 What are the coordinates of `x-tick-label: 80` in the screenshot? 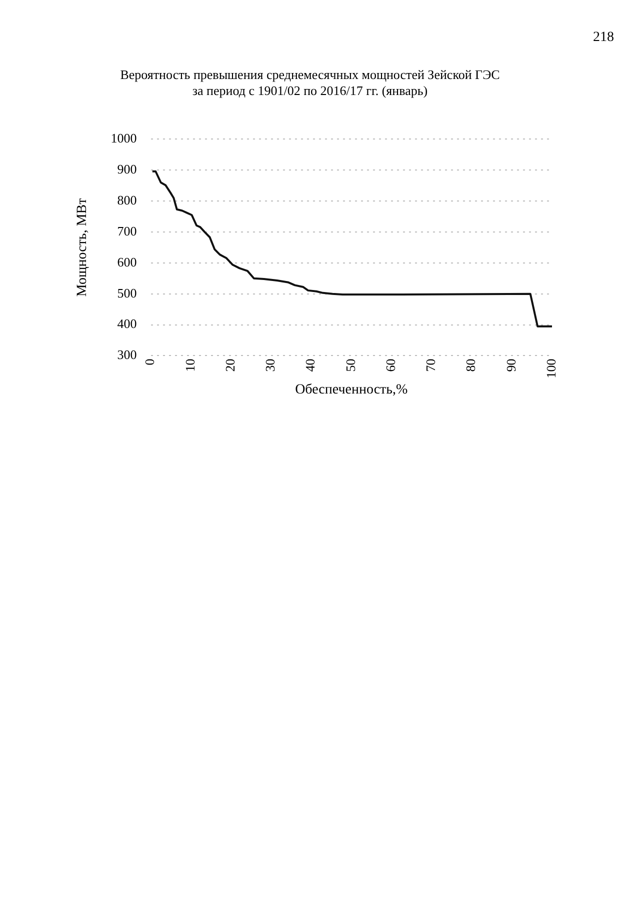 It's located at (470, 365).